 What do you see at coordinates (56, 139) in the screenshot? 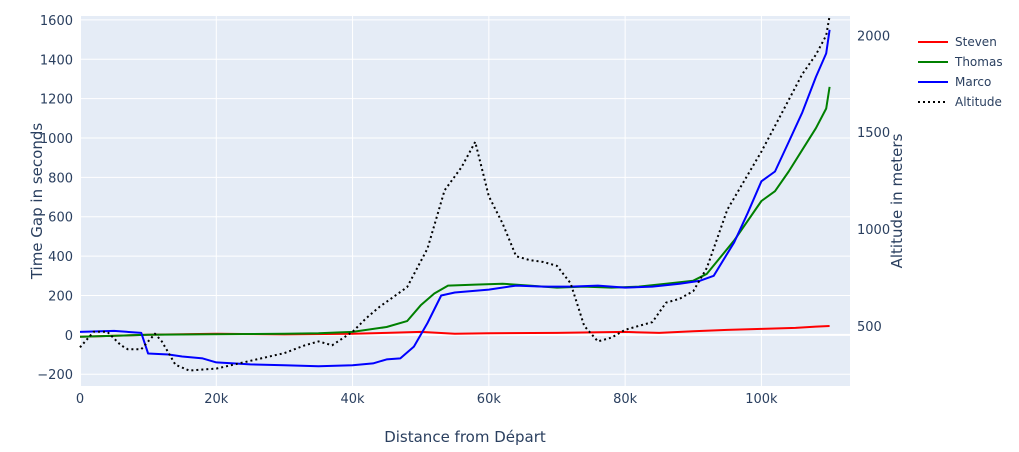
I see `y-tick-label: 1000` at bounding box center [56, 139].